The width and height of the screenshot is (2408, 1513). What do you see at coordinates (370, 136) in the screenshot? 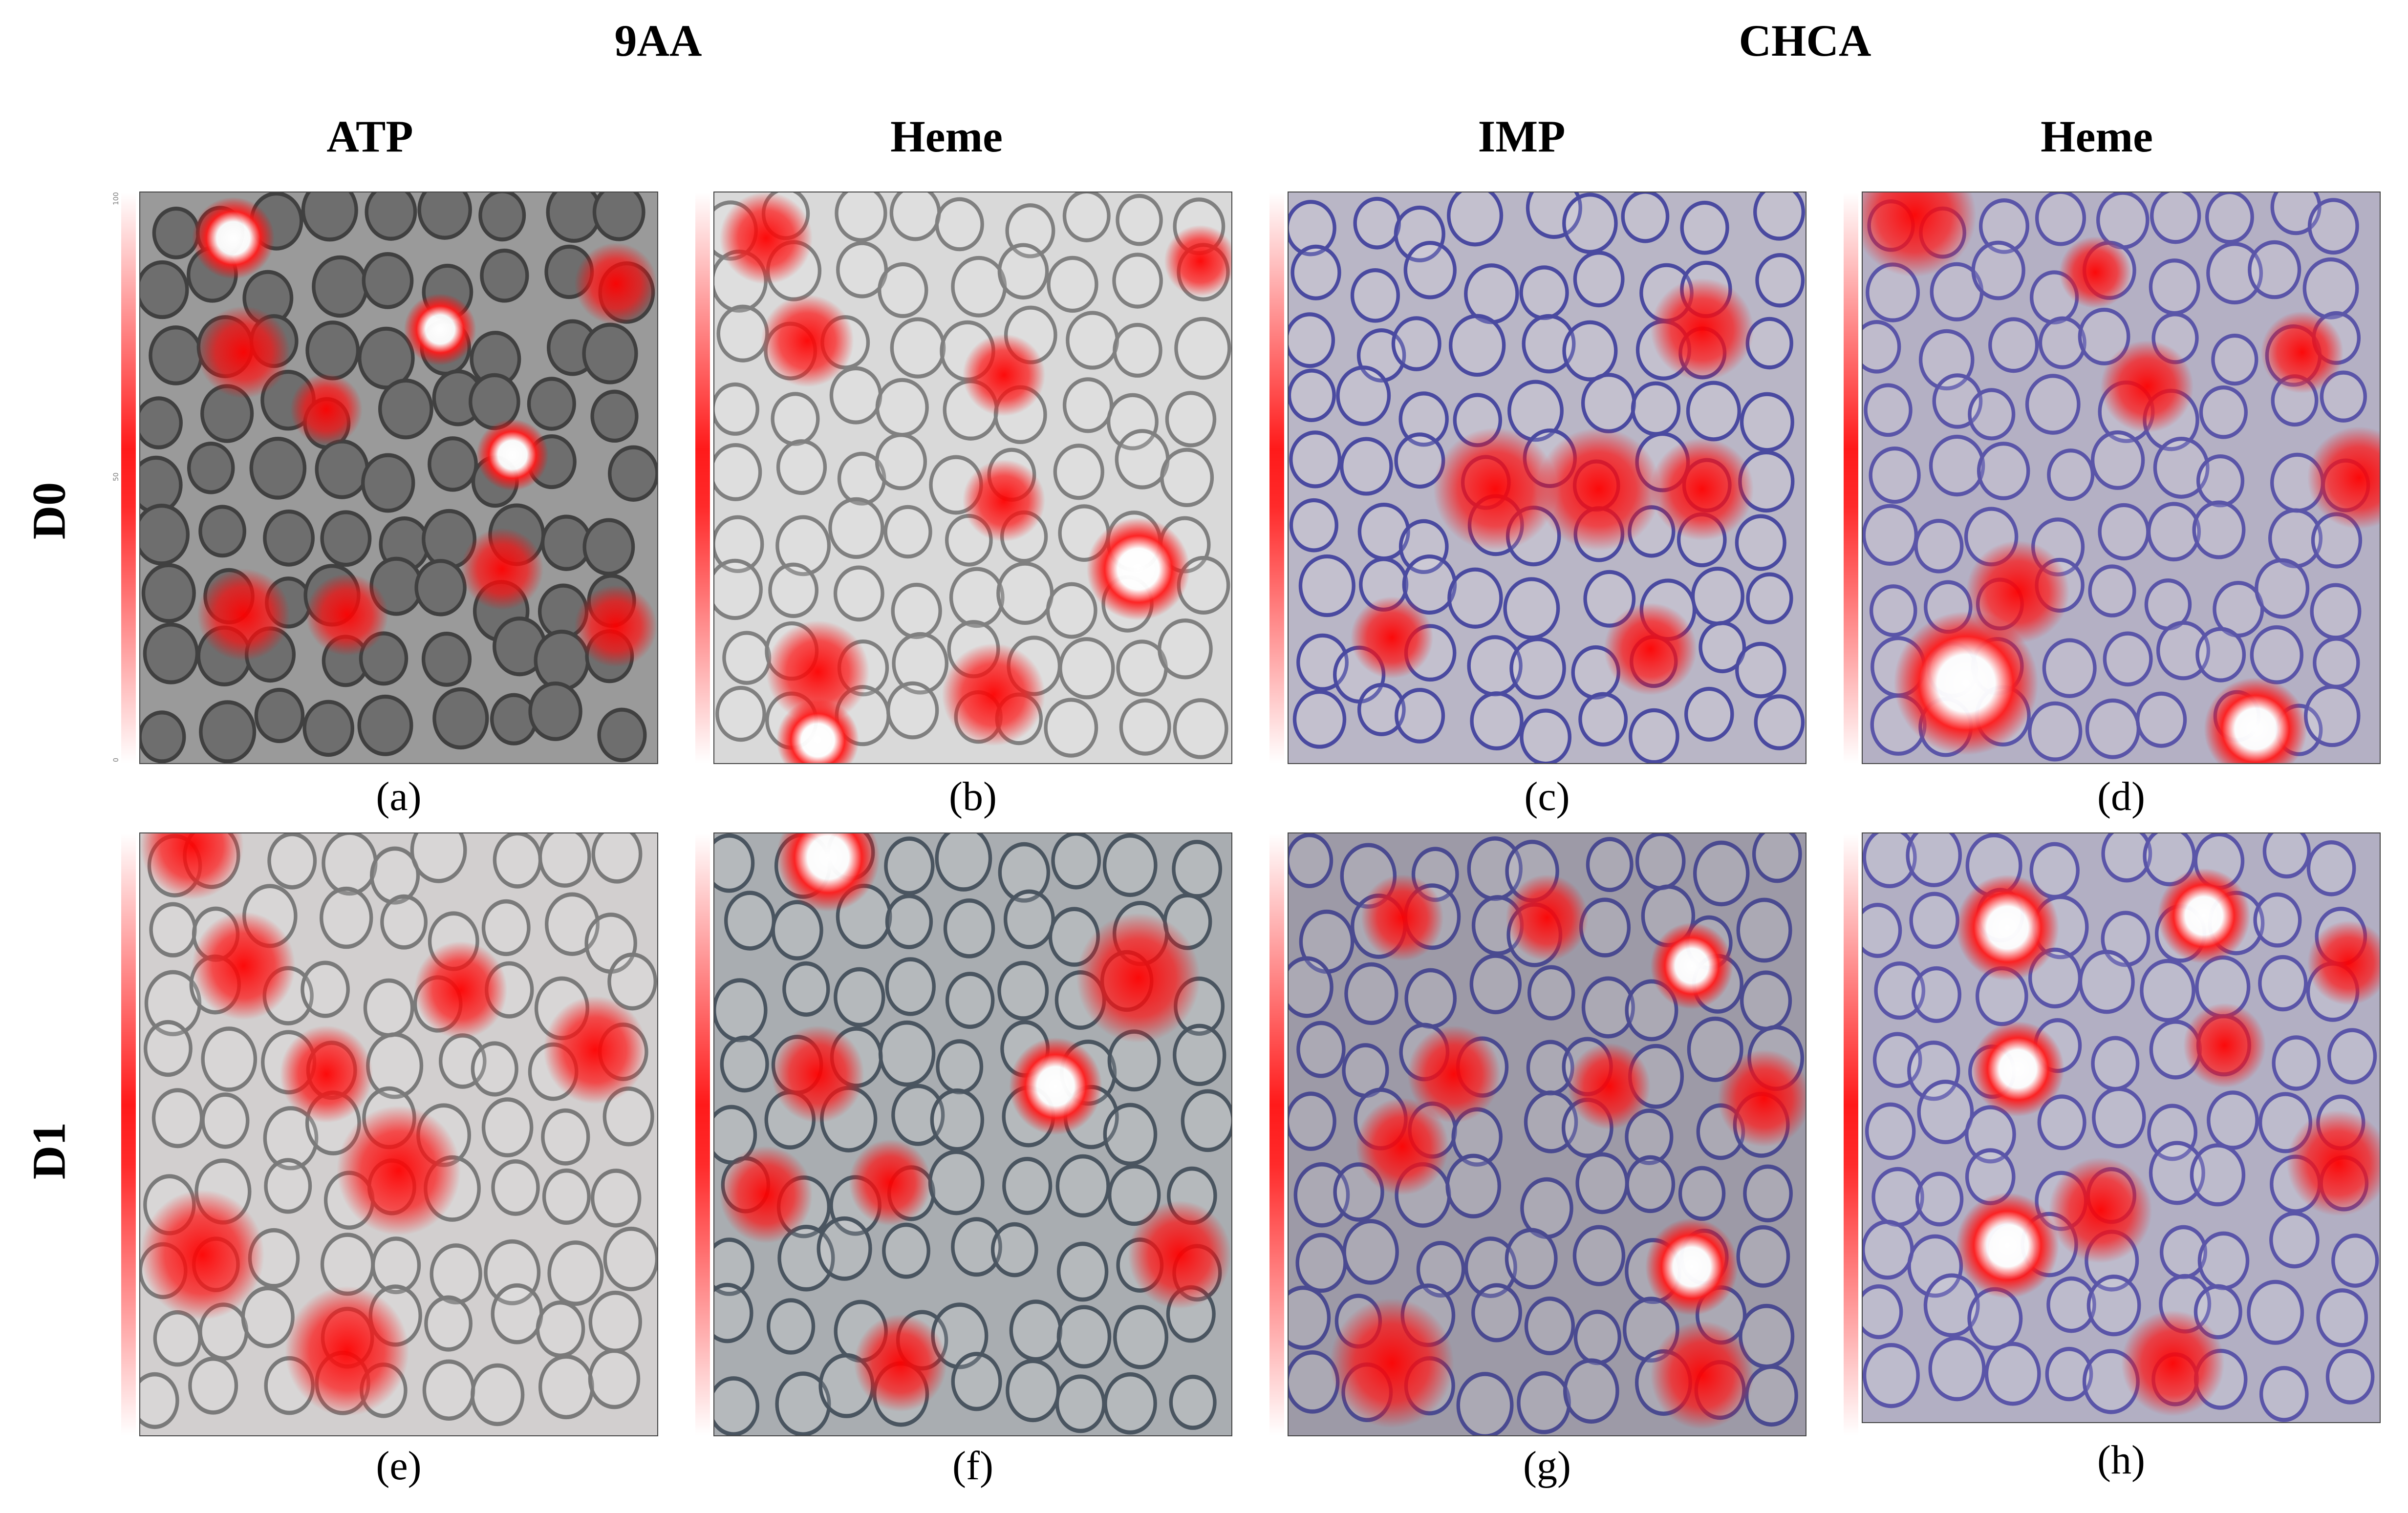
I see `column-label-atp: ATP` at bounding box center [370, 136].